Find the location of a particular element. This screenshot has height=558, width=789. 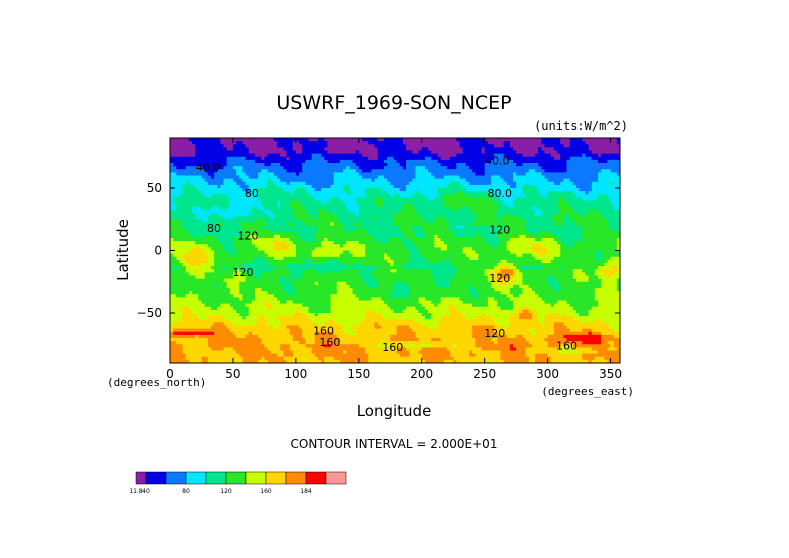

colorbar-swatch is located at coordinates (316, 478).